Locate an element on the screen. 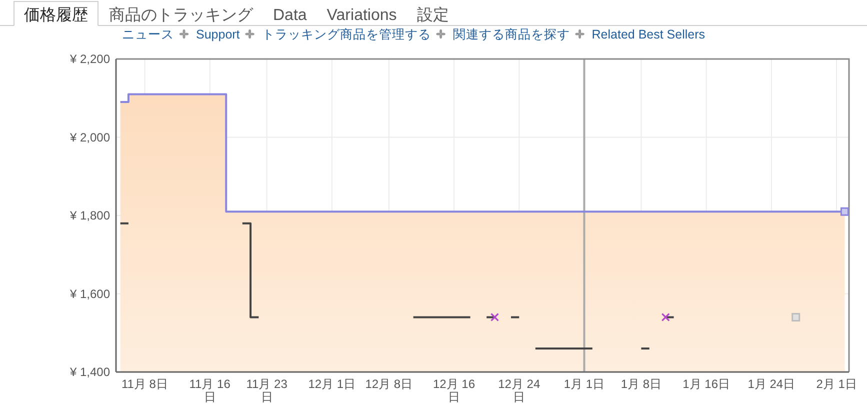  text: 関連する商品を探す is located at coordinates (511, 35).